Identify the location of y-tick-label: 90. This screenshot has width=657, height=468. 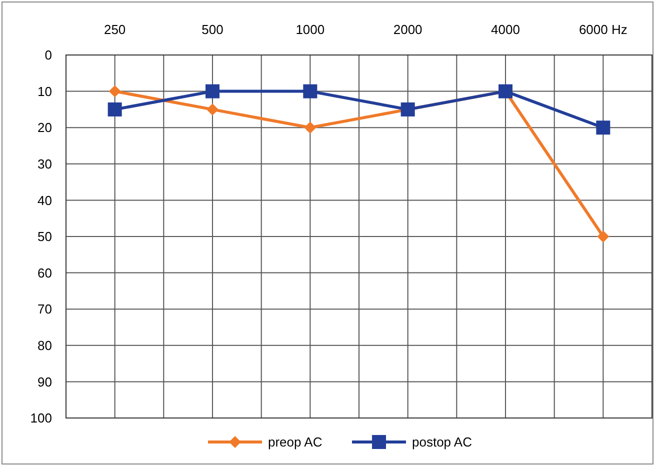
(45, 382).